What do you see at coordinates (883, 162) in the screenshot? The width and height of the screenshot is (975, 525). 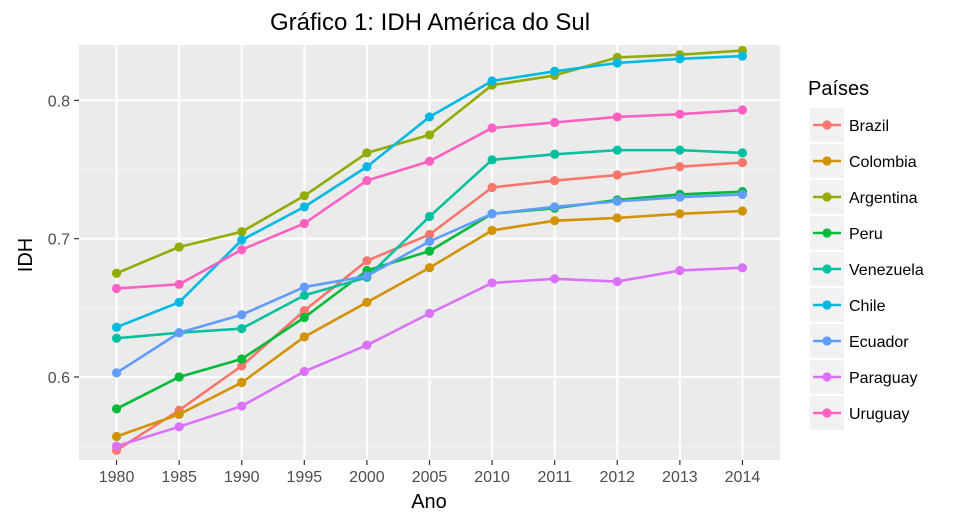 I see `legend-label: Colombia` at bounding box center [883, 162].